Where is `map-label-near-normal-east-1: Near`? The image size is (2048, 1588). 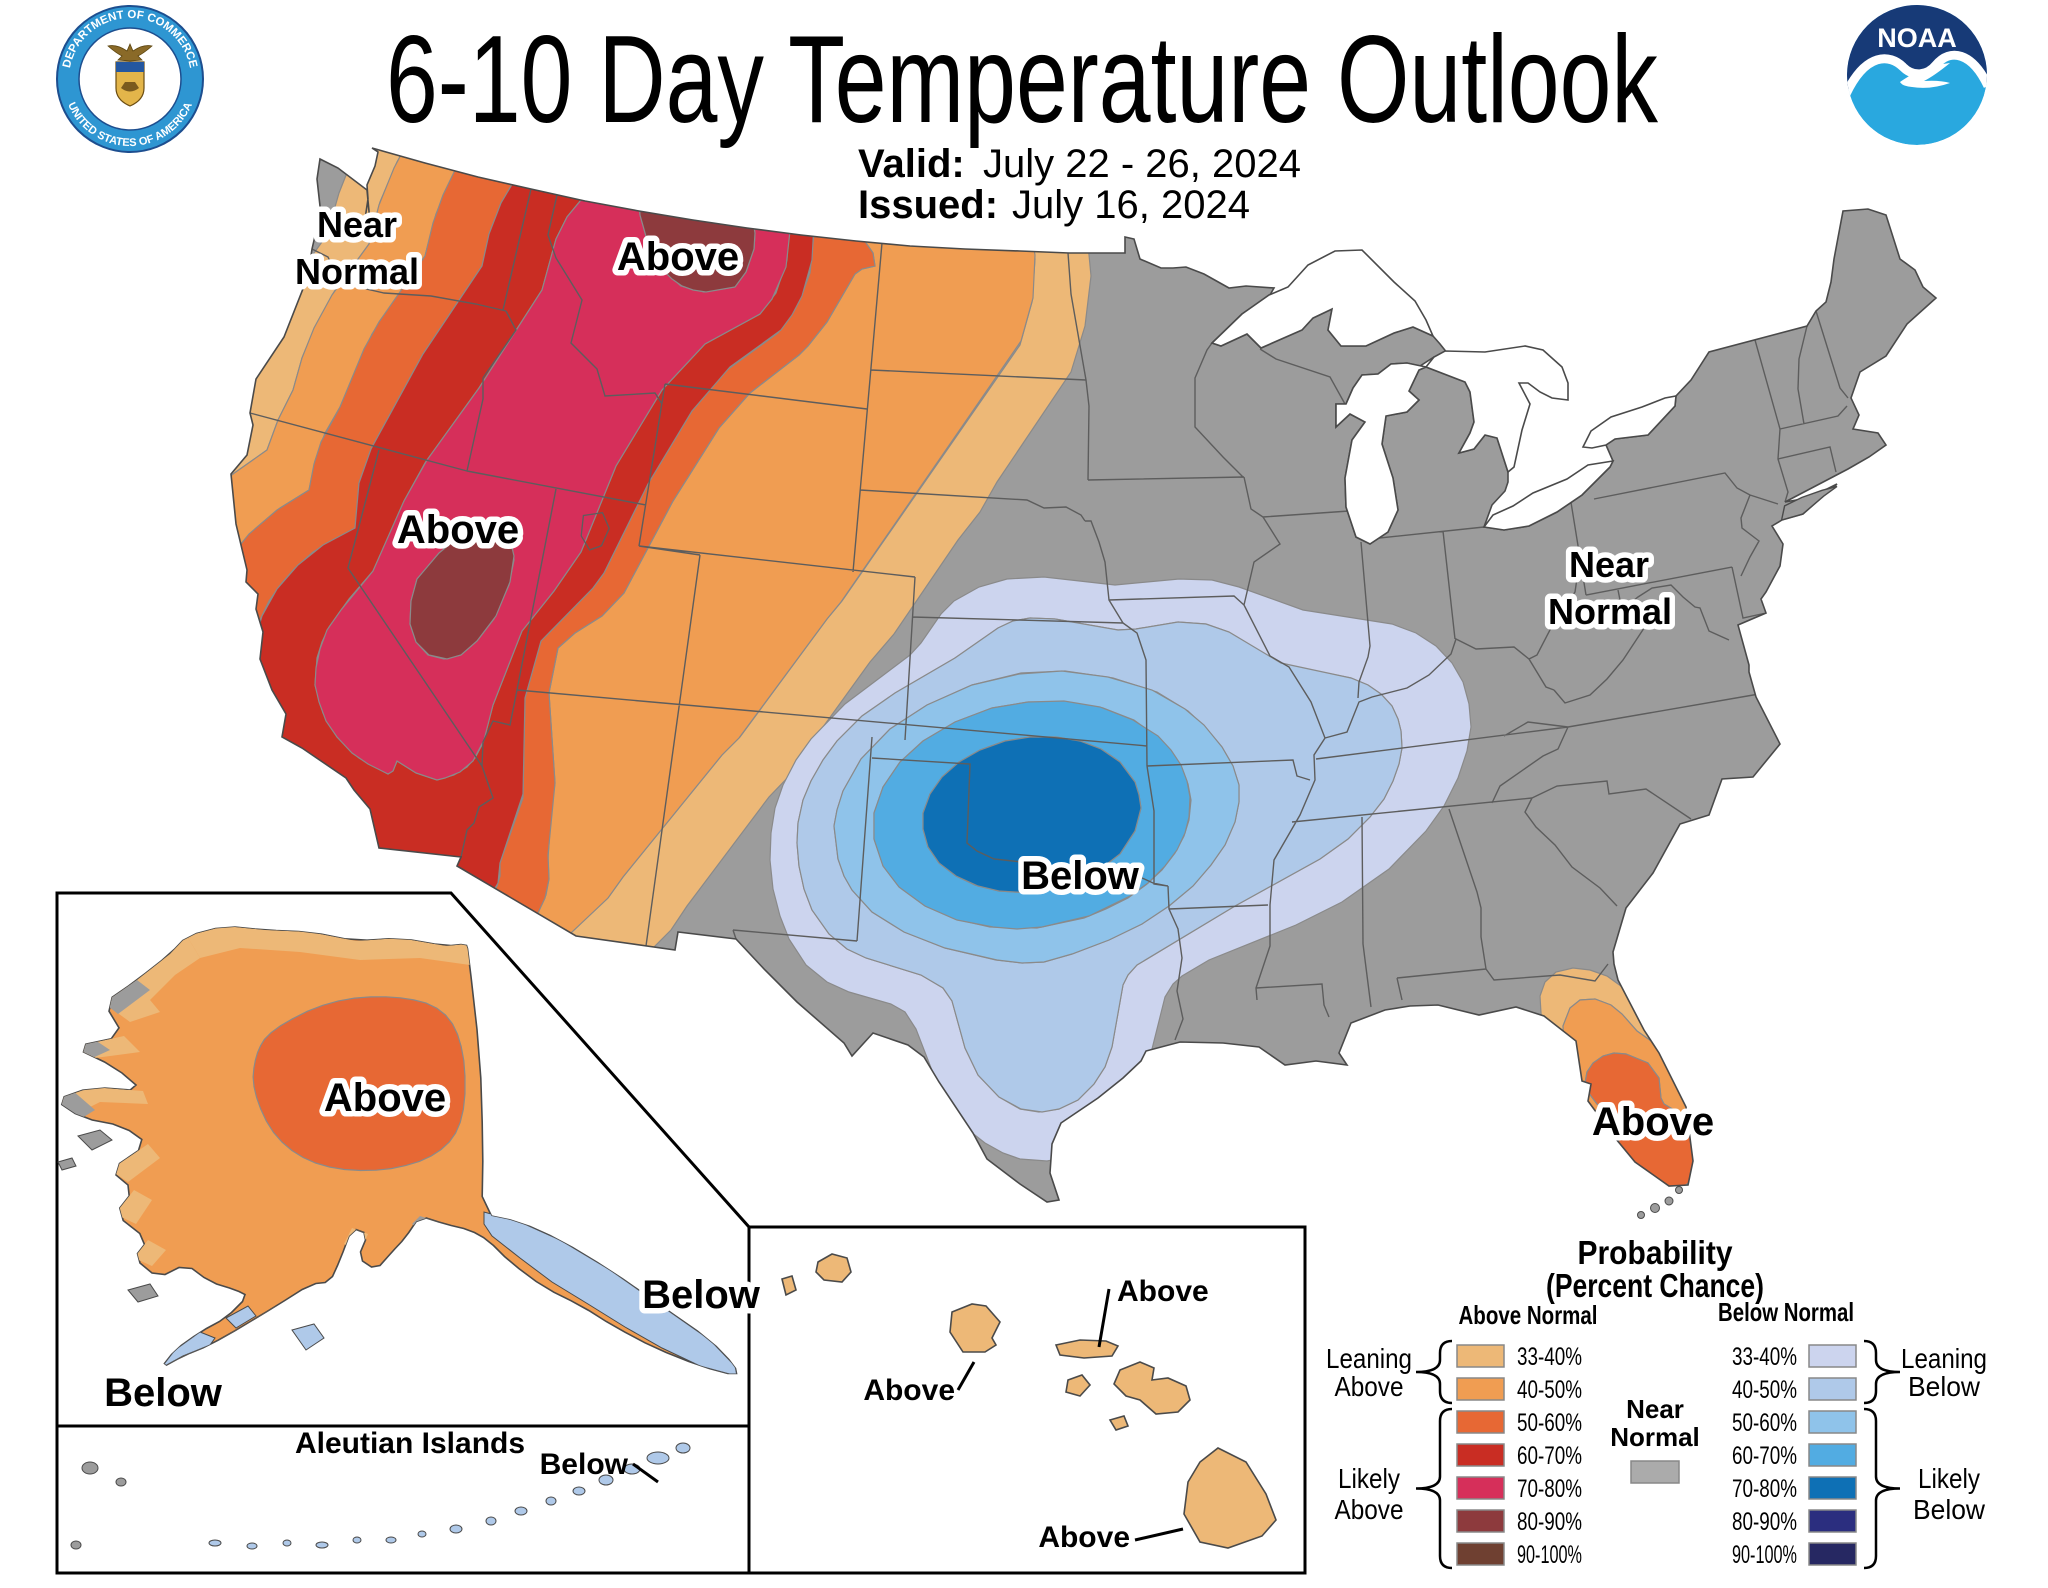 map-label-near-normal-east-1: Near is located at coordinates (1609, 564).